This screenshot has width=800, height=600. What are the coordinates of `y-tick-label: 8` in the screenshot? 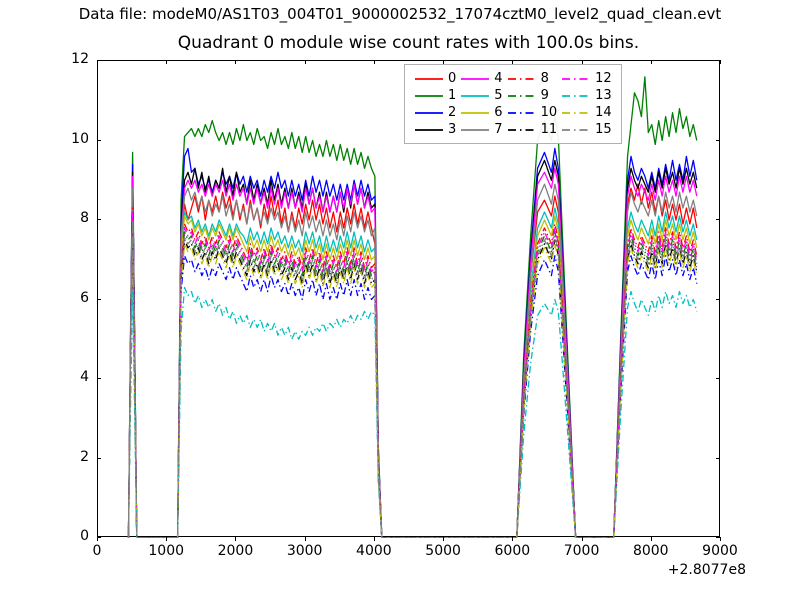 It's located at (84, 218).